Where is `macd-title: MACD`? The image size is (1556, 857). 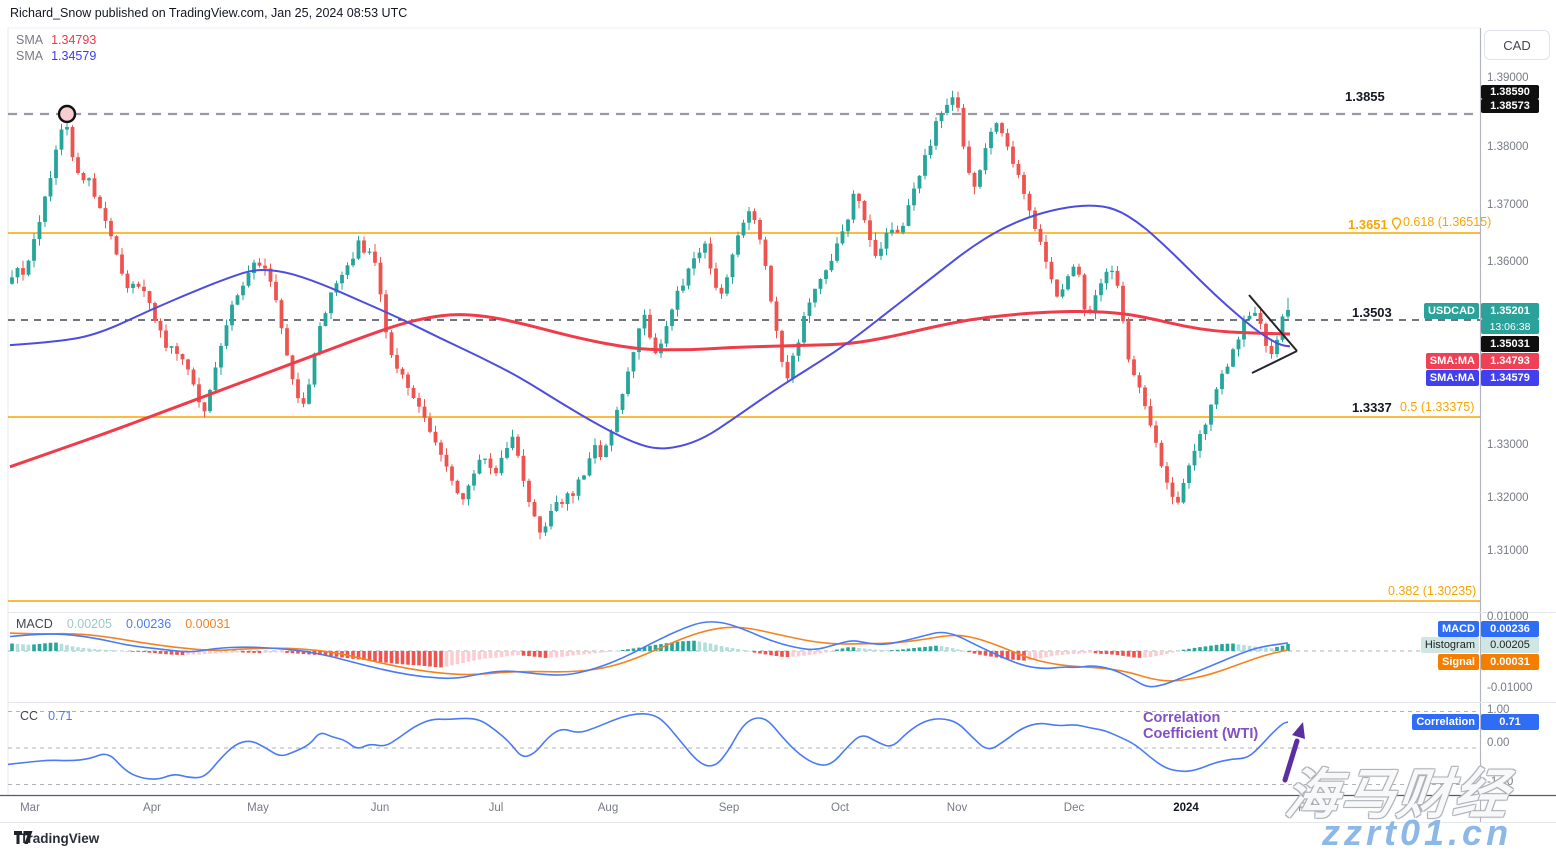 macd-title: MACD is located at coordinates (34, 624).